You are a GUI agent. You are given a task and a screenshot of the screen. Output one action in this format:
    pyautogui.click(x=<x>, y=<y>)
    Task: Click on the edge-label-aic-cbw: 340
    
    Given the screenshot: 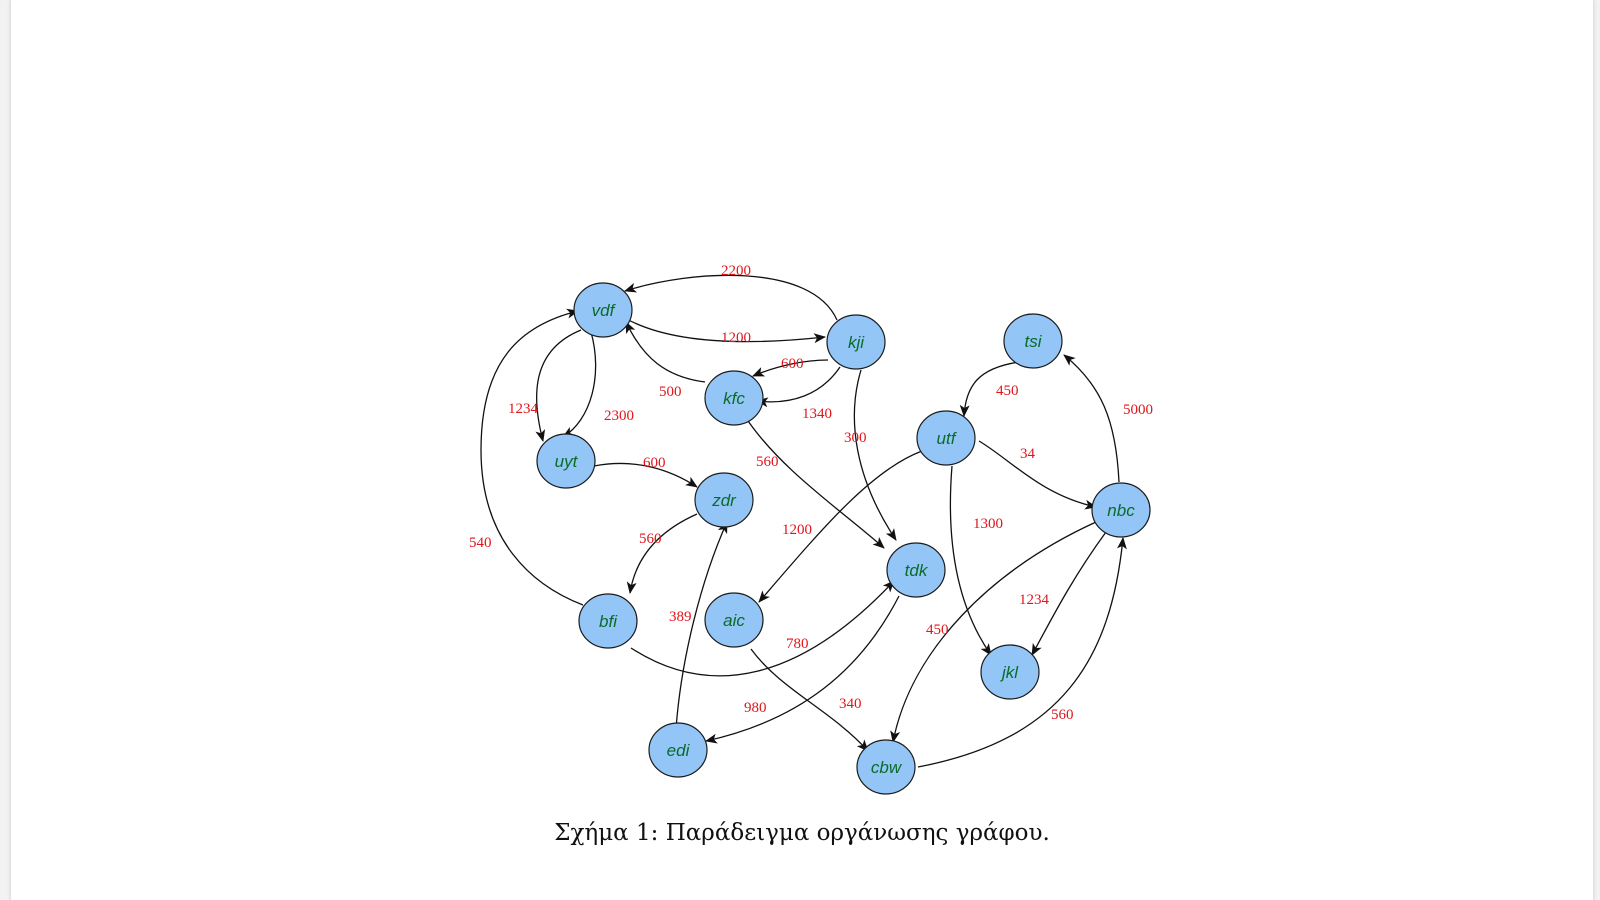 What is the action you would take?
    pyautogui.click(x=850, y=704)
    